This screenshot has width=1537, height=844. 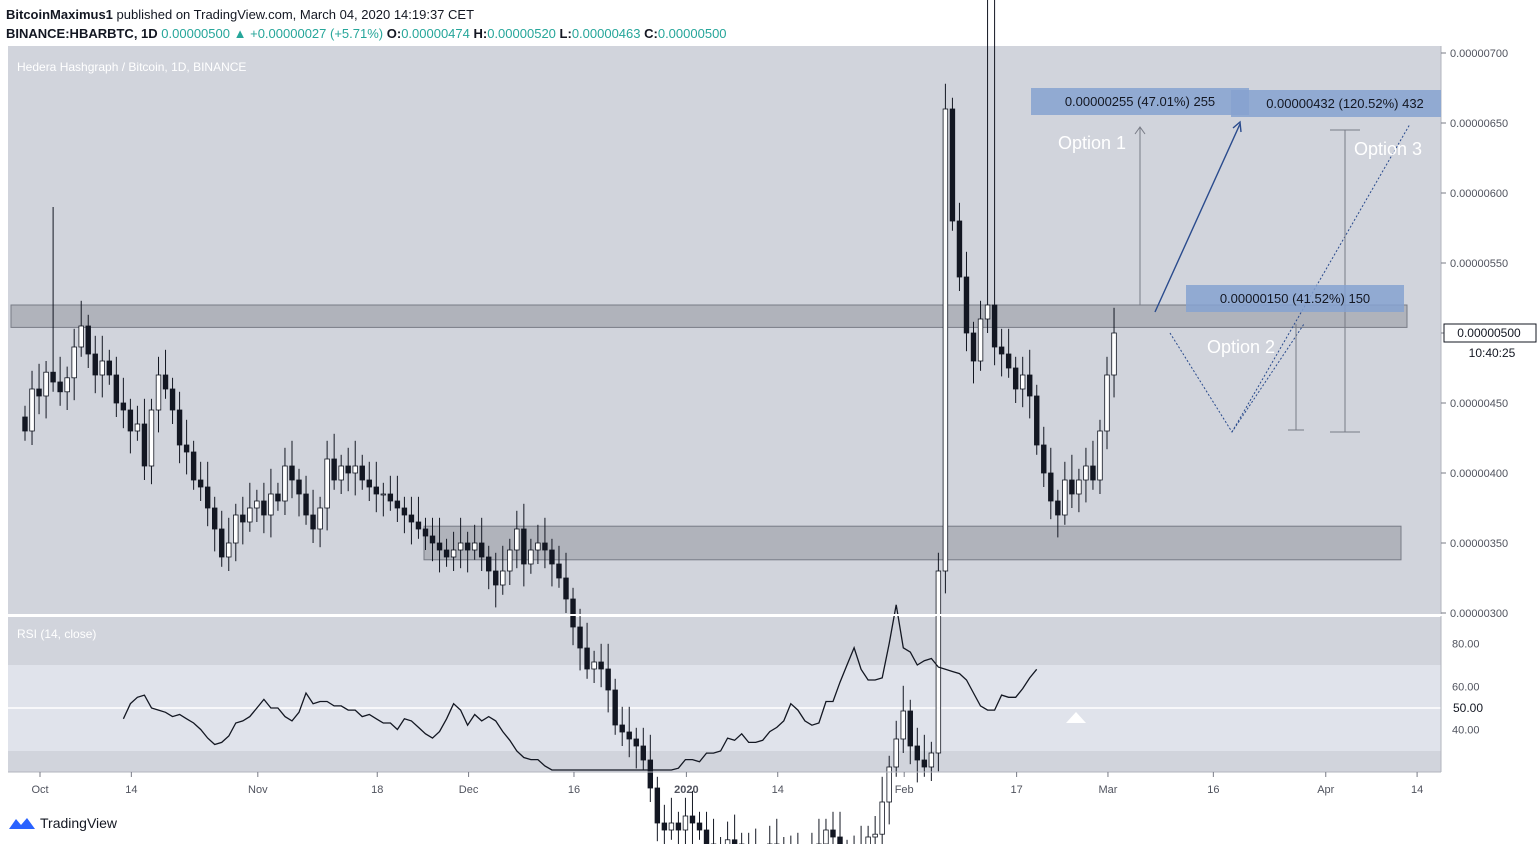 I want to click on countdown-box, so click(x=1492, y=352).